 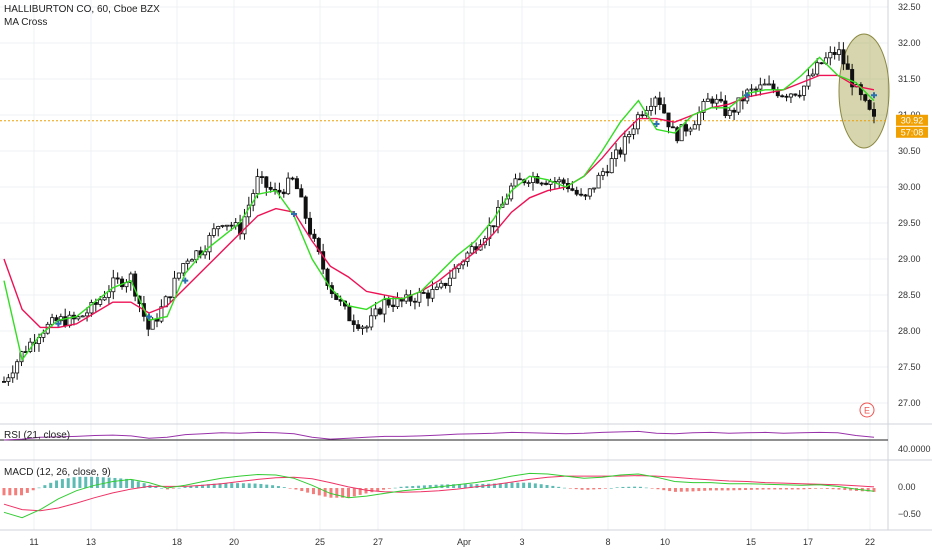 What do you see at coordinates (234, 542) in the screenshot?
I see `time-axis-tick: 20` at bounding box center [234, 542].